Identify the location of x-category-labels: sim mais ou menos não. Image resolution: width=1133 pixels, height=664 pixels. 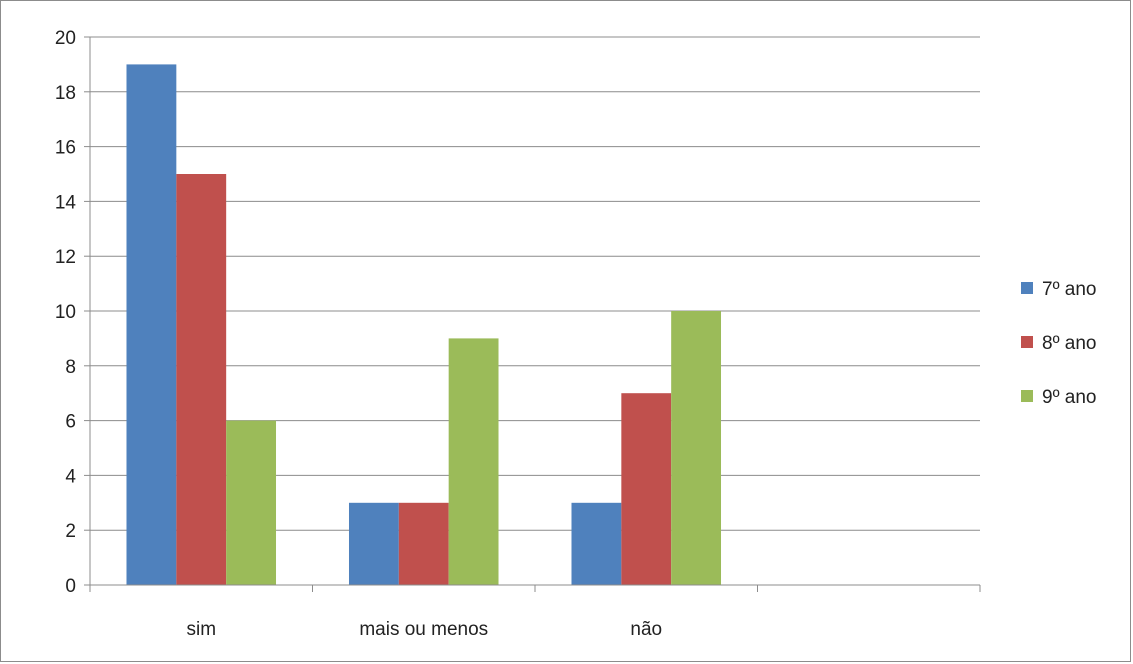
(424, 629).